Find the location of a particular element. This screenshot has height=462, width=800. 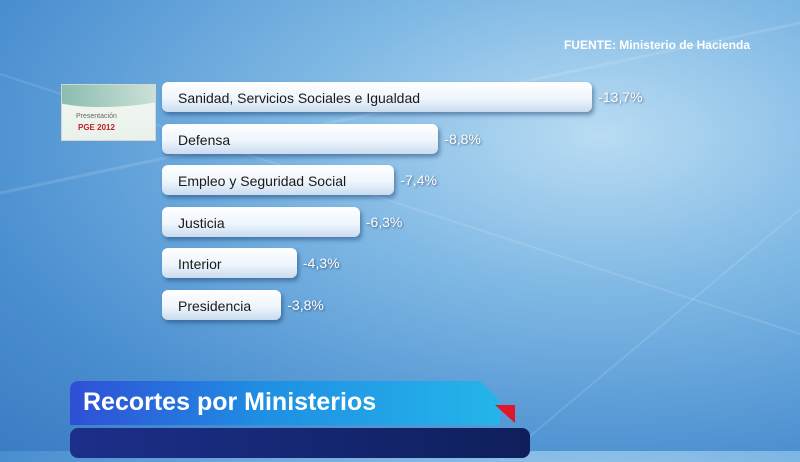

bar: Empleo y Seguridad Social is located at coordinates (278, 180).